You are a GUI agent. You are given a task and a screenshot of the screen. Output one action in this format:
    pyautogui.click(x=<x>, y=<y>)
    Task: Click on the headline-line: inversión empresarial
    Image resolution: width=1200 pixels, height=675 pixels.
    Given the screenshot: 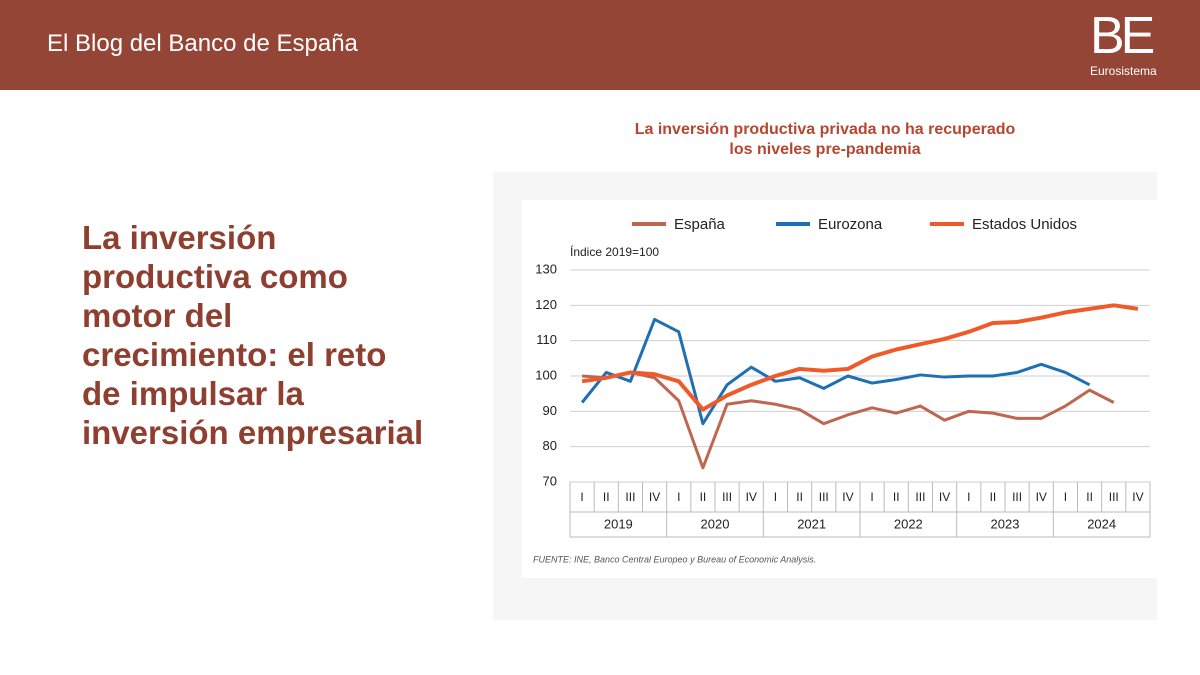 What is the action you would take?
    pyautogui.click(x=253, y=432)
    